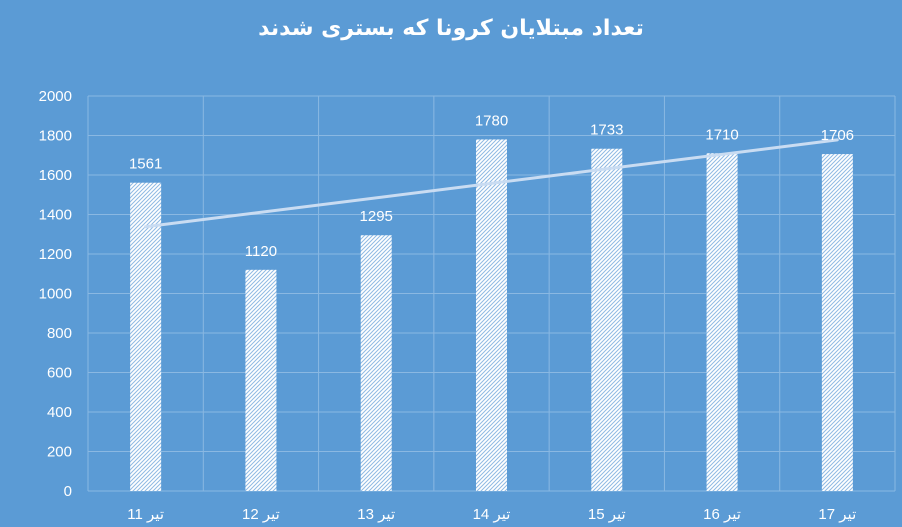 The image size is (902, 527). Describe the element at coordinates (59, 373) in the screenshot. I see `y-tick-label: 600` at that location.